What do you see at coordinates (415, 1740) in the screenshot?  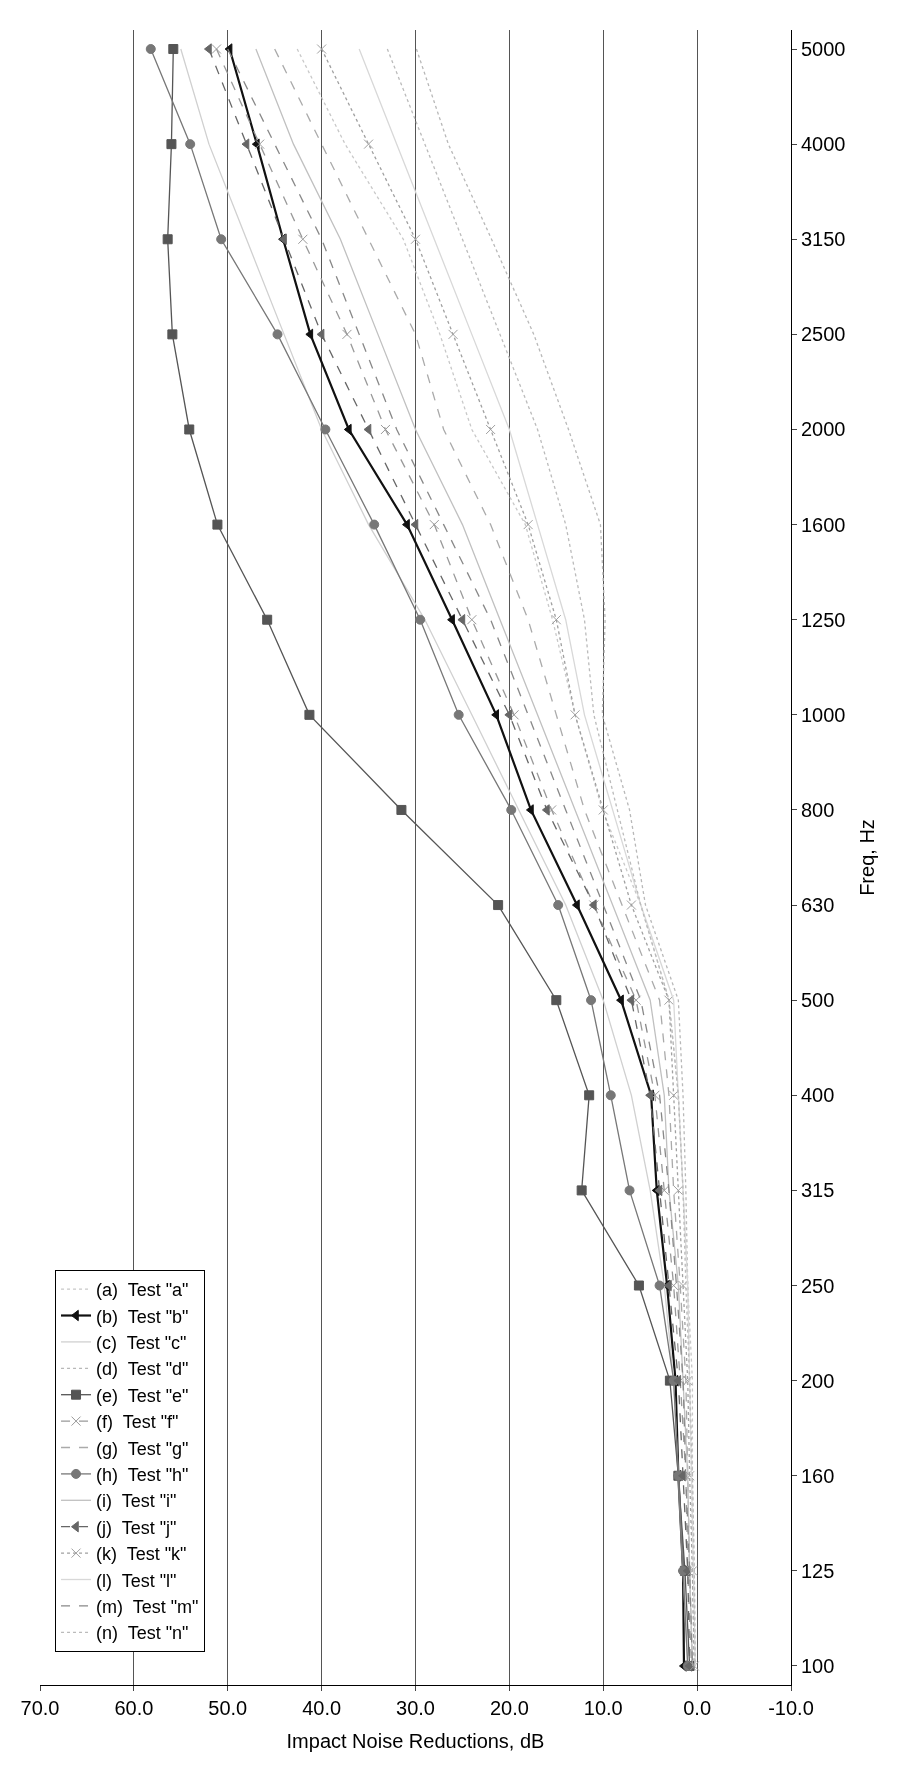 I see `x-axis-title: Impact Noise Reductions, dB` at bounding box center [415, 1740].